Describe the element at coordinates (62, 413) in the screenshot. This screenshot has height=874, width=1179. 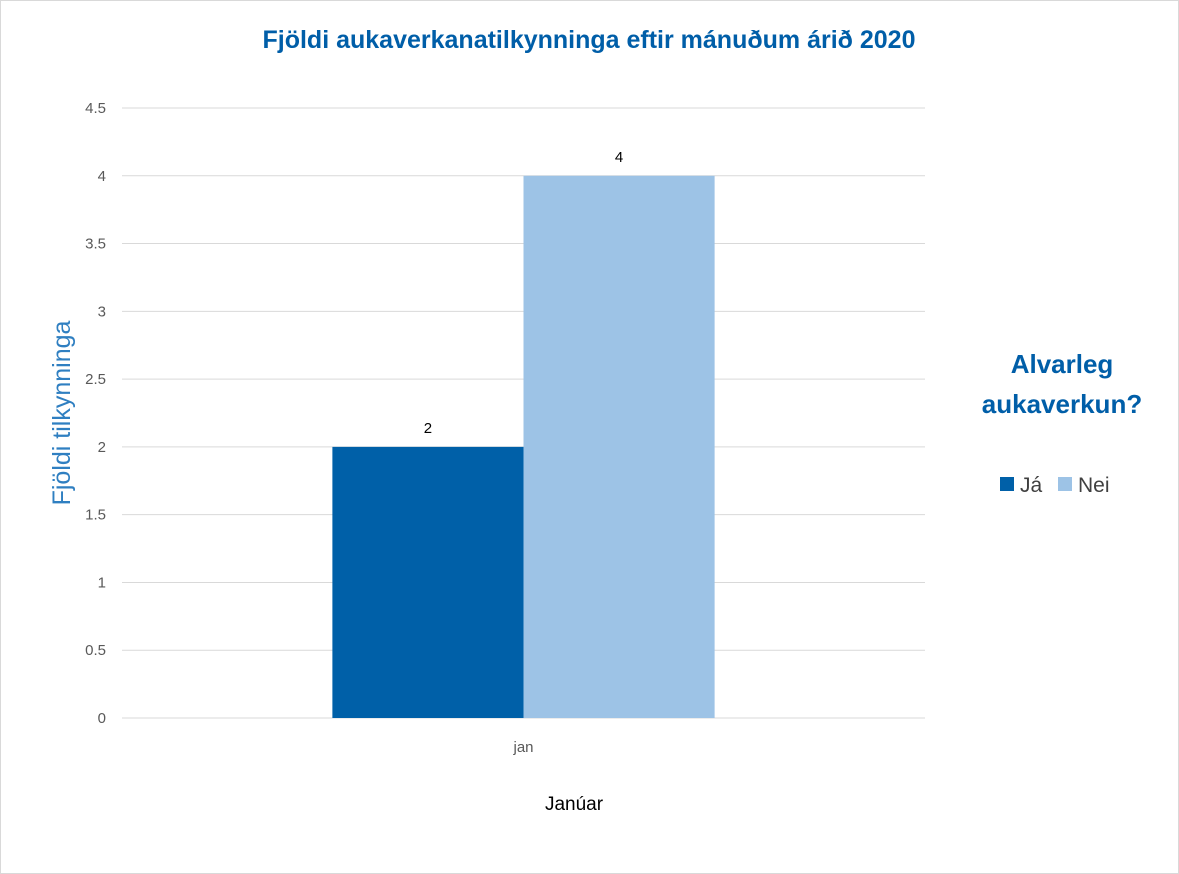
I see `y-axis-title: Fjöldi tilkynninga` at that location.